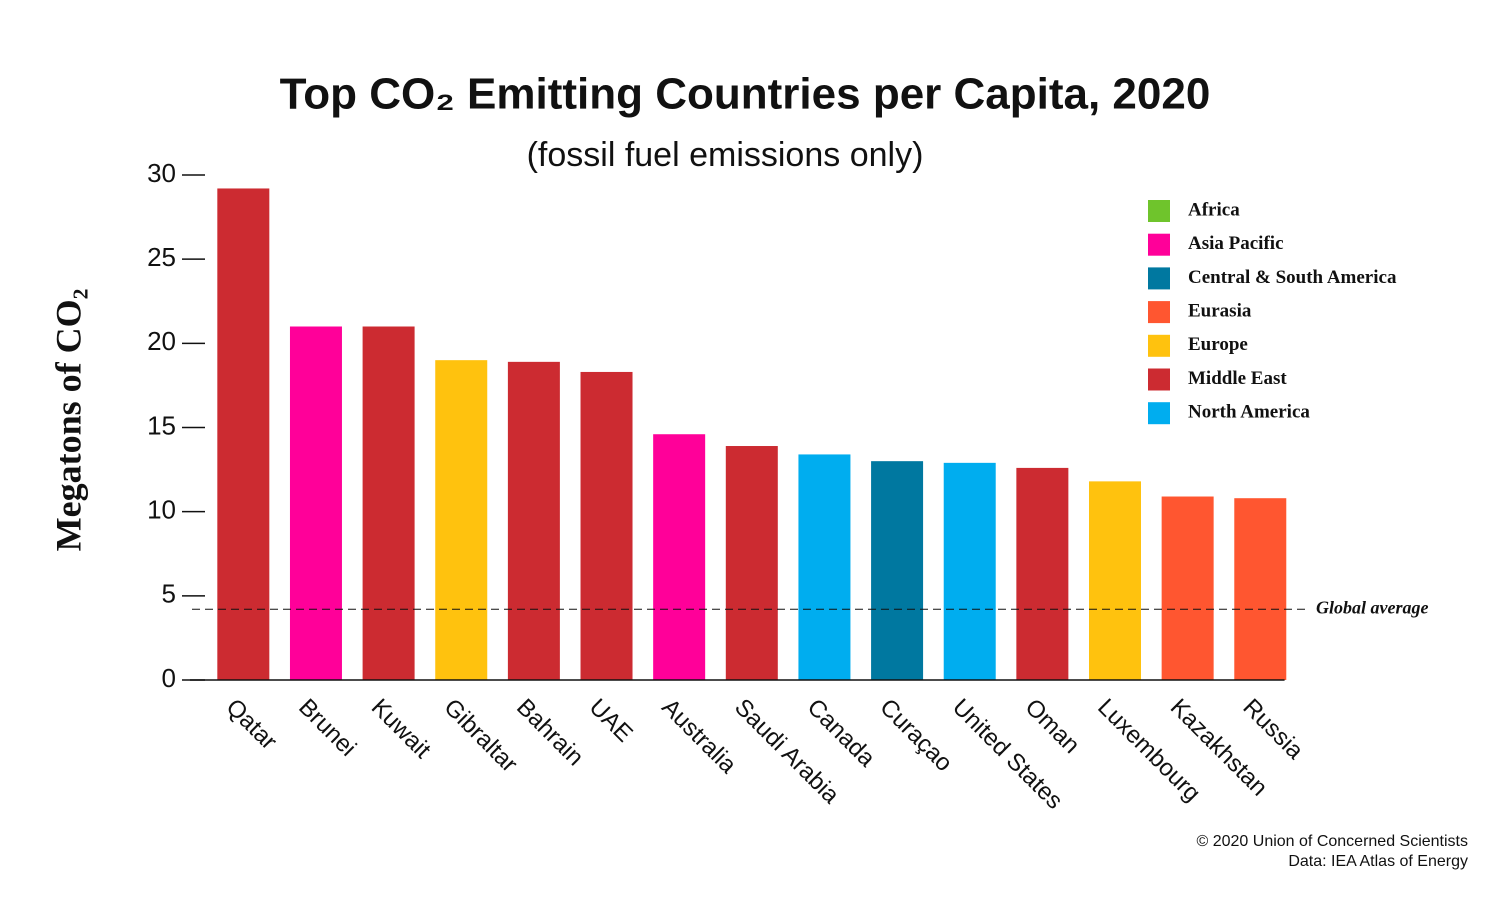 The height and width of the screenshot is (901, 1501). I want to click on y-axis-label: Megatons of CO₂, so click(68, 420).